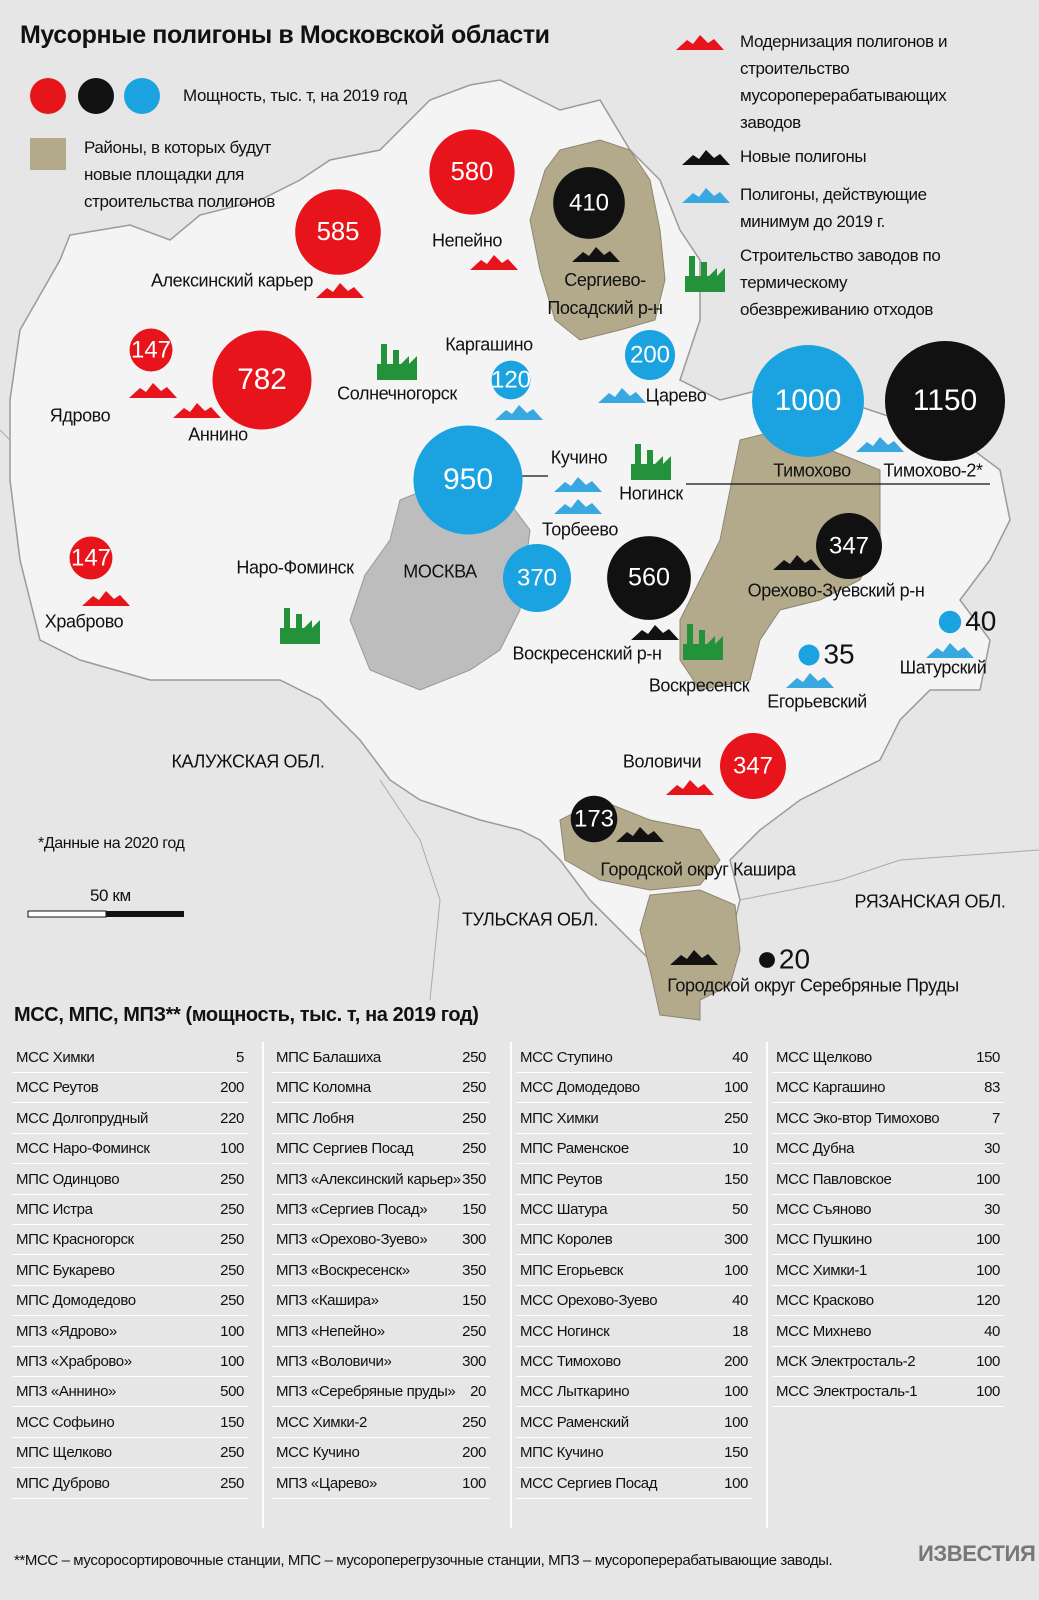 The width and height of the screenshot is (1039, 1600). Describe the element at coordinates (48, 96) in the screenshot. I see `legend-dot` at that location.